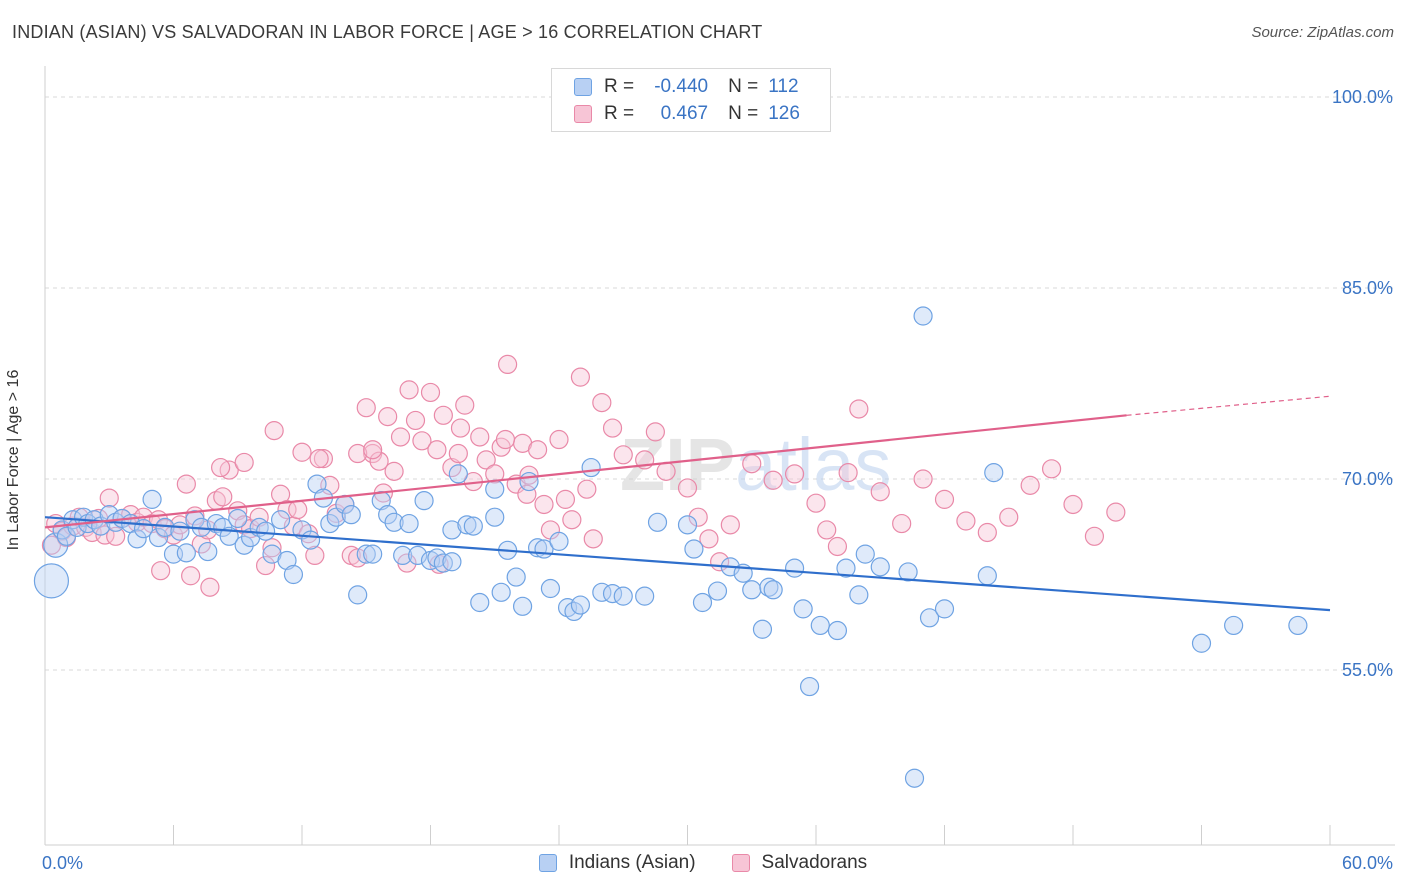  Describe the element at coordinates (687, 114) in the screenshot. I see `legend-row-salvadoran: R = 0.467 N = 126` at that location.